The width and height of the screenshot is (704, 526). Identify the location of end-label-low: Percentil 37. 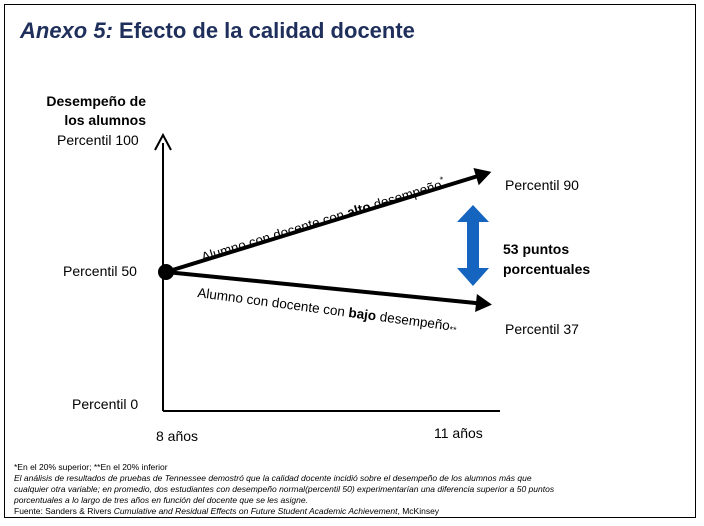
(542, 329).